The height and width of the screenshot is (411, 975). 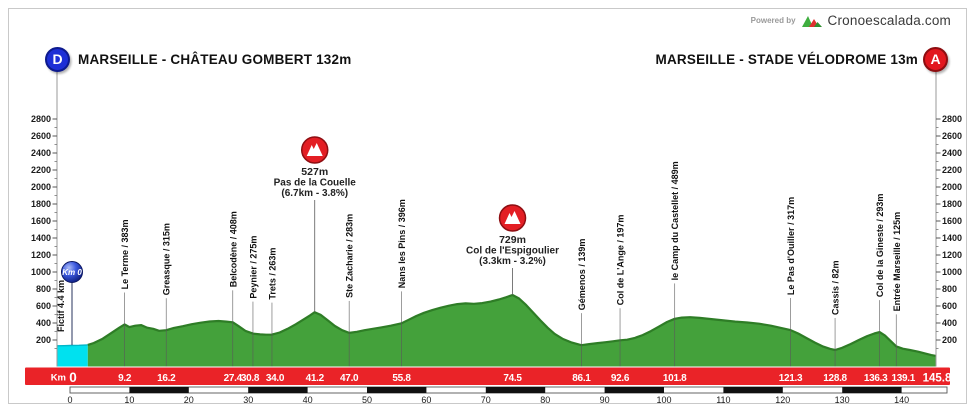 I want to click on waypoint-label: Entrée Marseille / 125m, so click(x=897, y=262).